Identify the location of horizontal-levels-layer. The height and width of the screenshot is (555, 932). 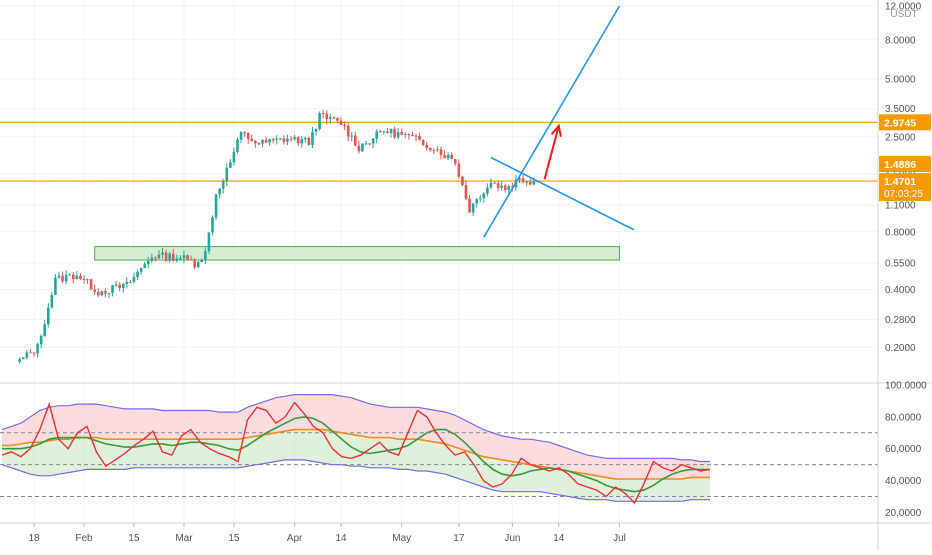
(439, 151).